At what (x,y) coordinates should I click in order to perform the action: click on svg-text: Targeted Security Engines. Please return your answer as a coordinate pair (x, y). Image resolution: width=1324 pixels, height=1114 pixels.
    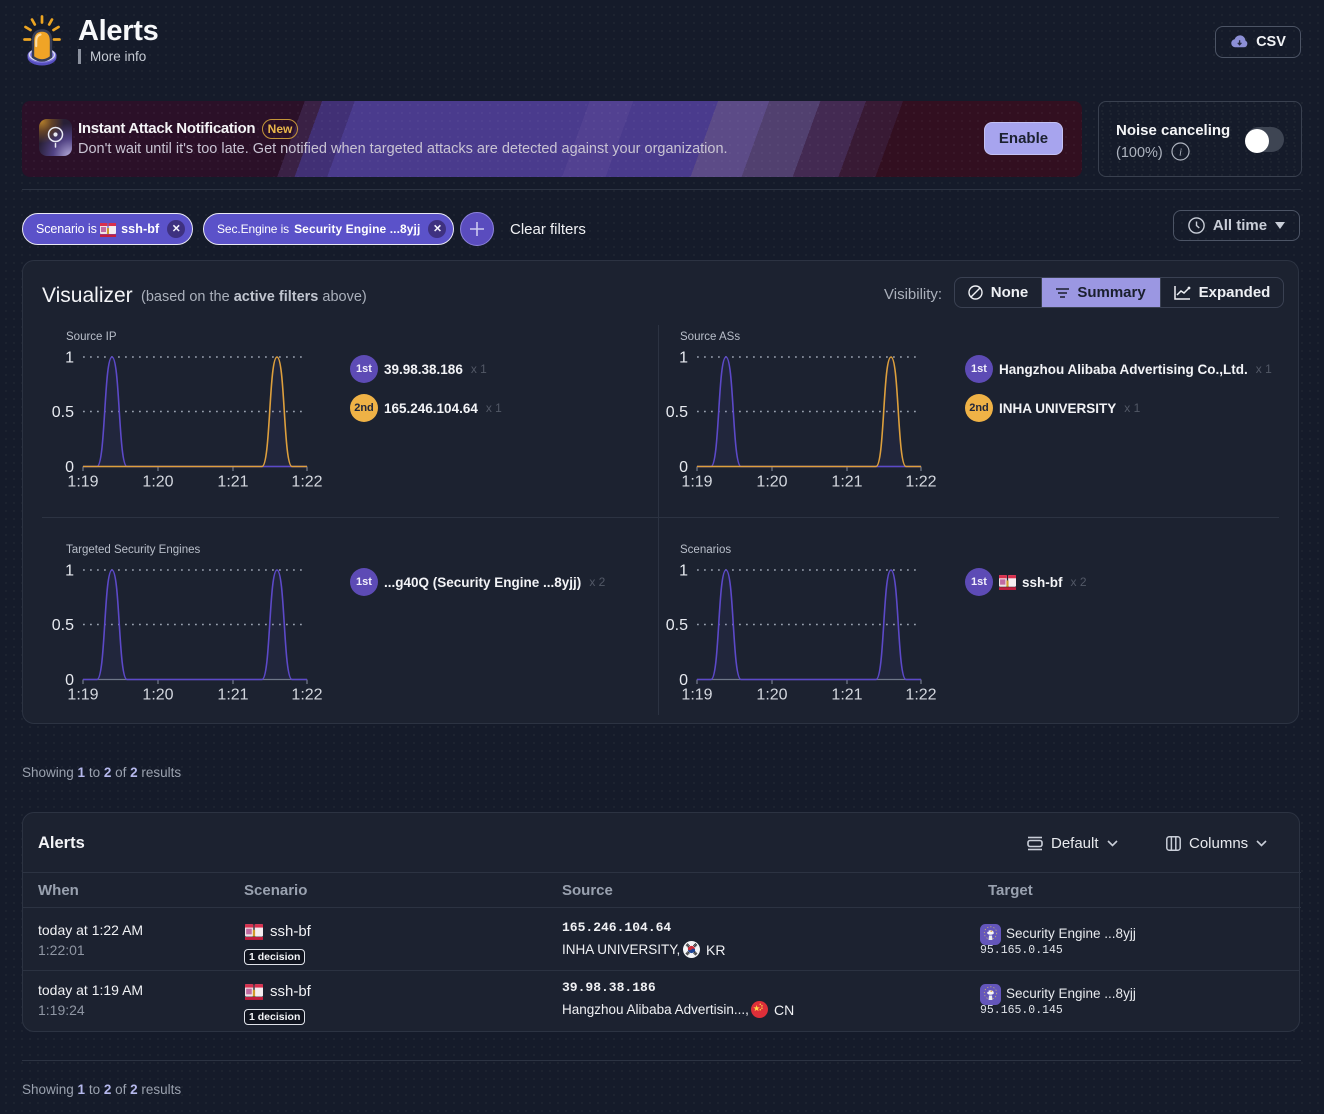
    Looking at the image, I should click on (133, 550).